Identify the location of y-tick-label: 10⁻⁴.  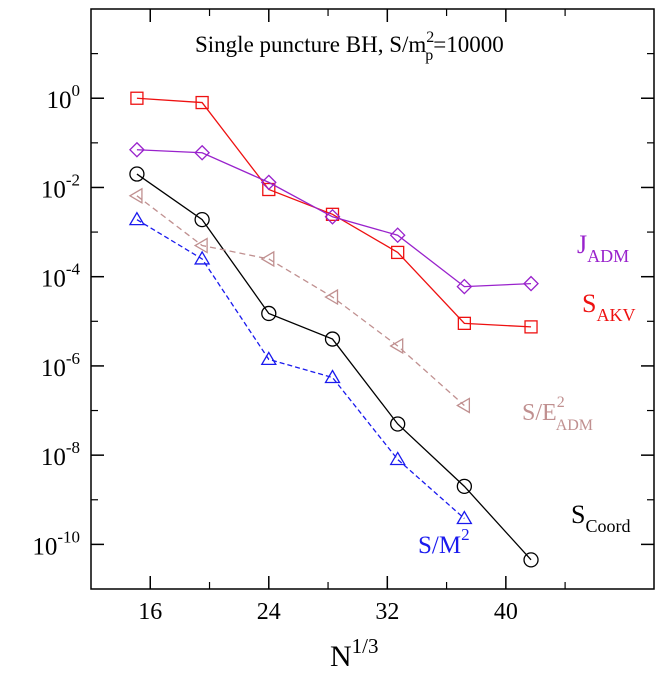
(61, 276).